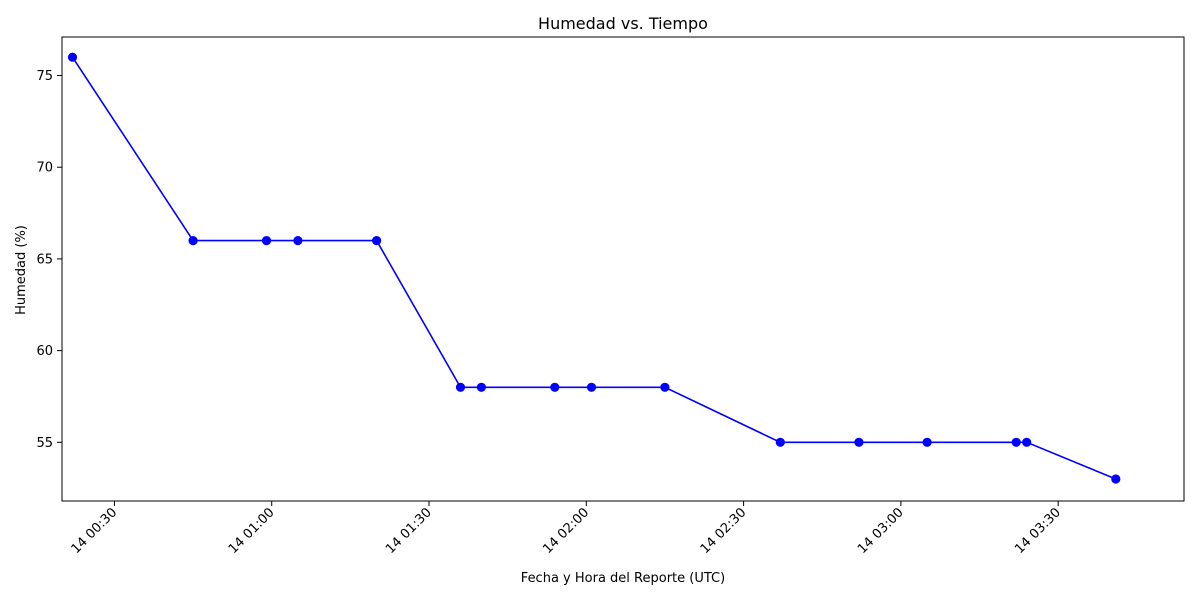 The width and height of the screenshot is (1200, 604). I want to click on y-tick-label: 65, so click(44, 259).